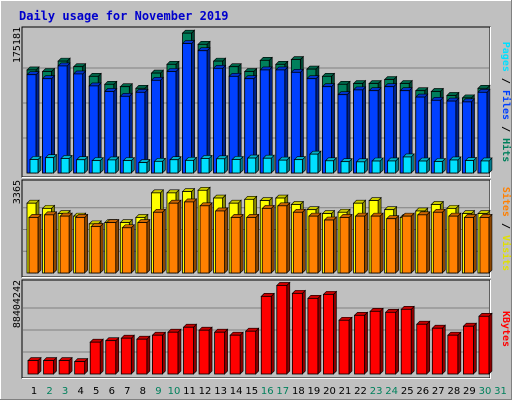 The width and height of the screenshot is (512, 400). What do you see at coordinates (360, 391) in the screenshot?
I see `day-label-22: 22` at bounding box center [360, 391].